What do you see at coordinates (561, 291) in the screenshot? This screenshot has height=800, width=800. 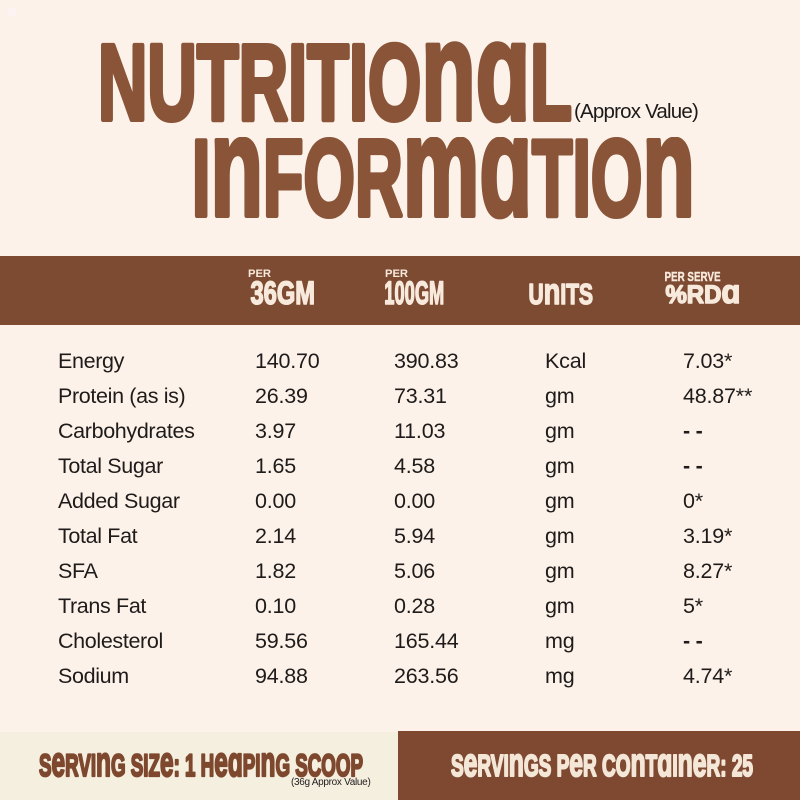 I see `svg-text: UnITS` at bounding box center [561, 291].